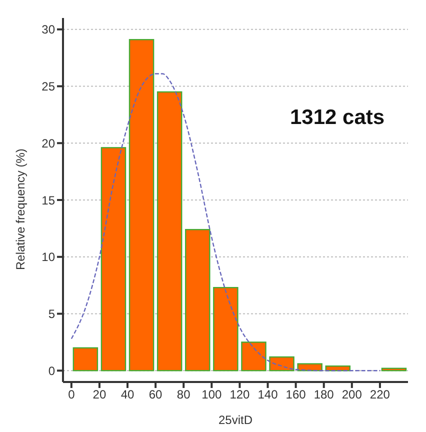  I want to click on y-tick-label: 20, so click(49, 143).